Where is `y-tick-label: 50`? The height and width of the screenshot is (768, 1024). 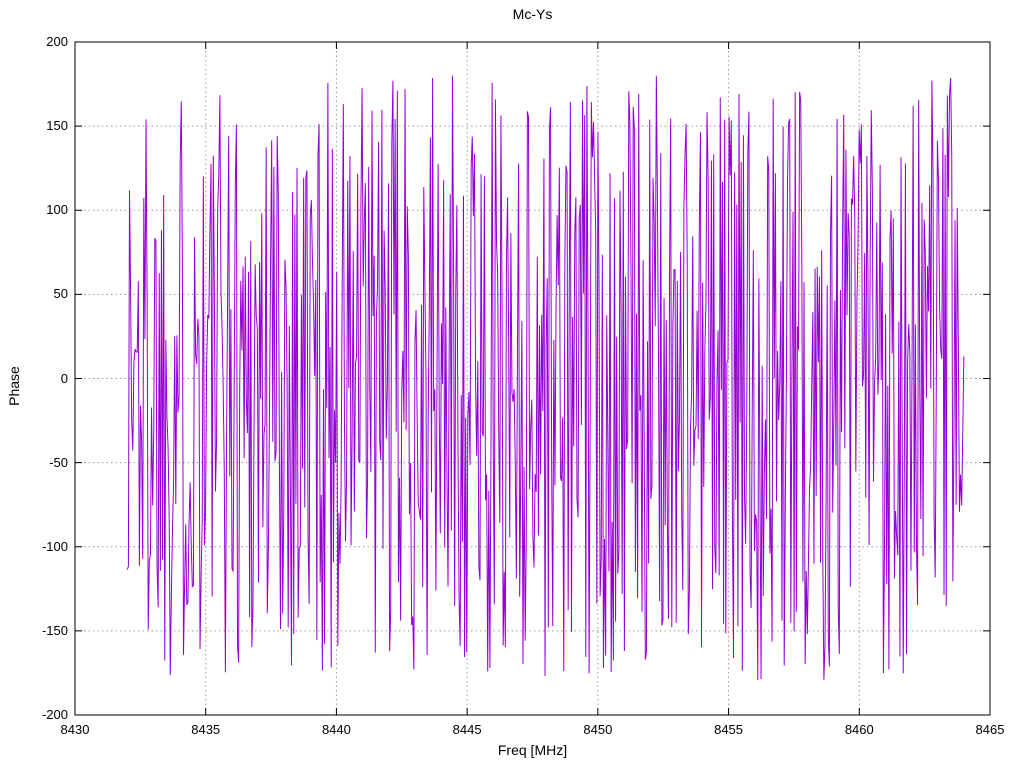
y-tick-label: 50 is located at coordinates (60, 294).